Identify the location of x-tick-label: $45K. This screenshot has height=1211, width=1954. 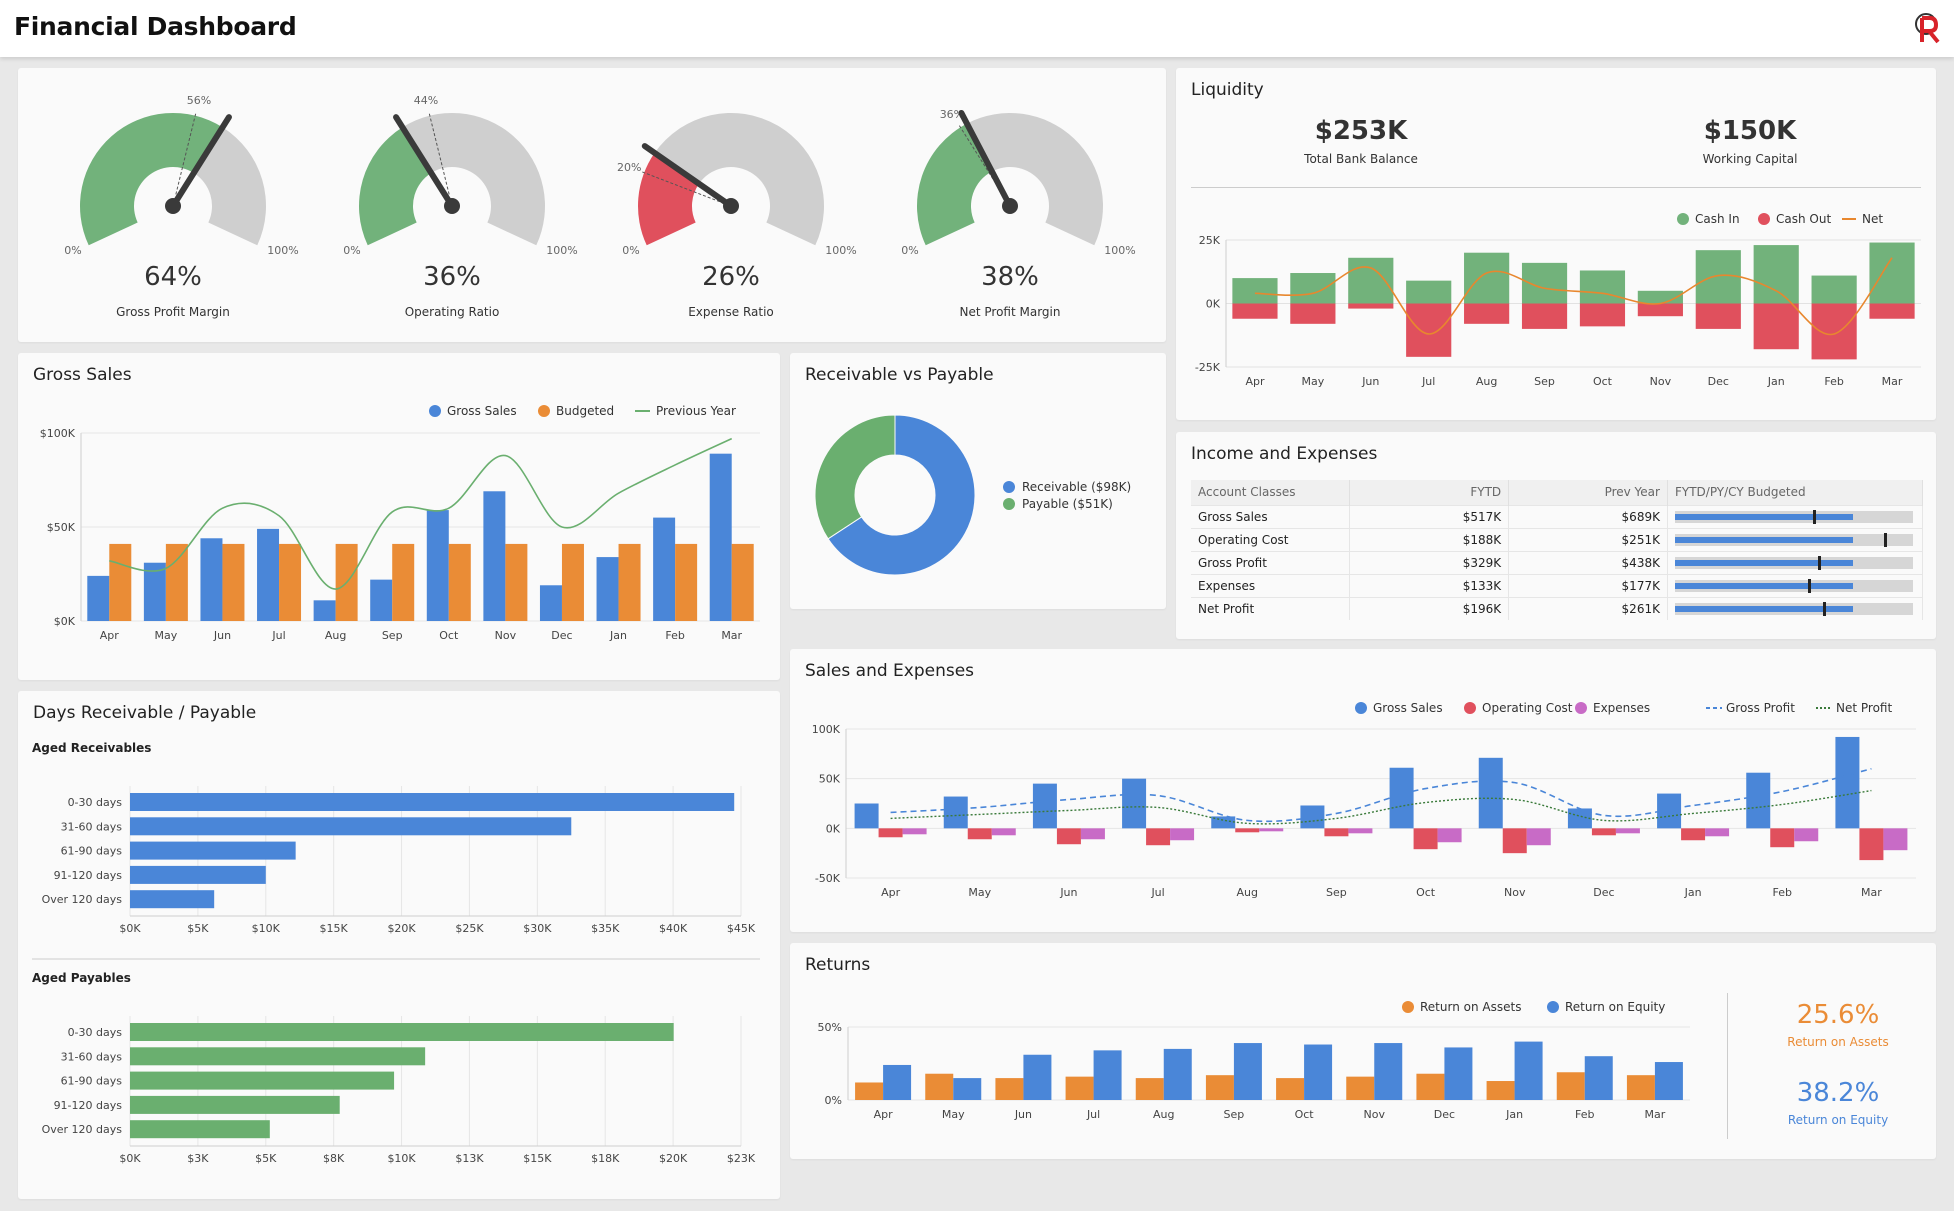
(741, 928).